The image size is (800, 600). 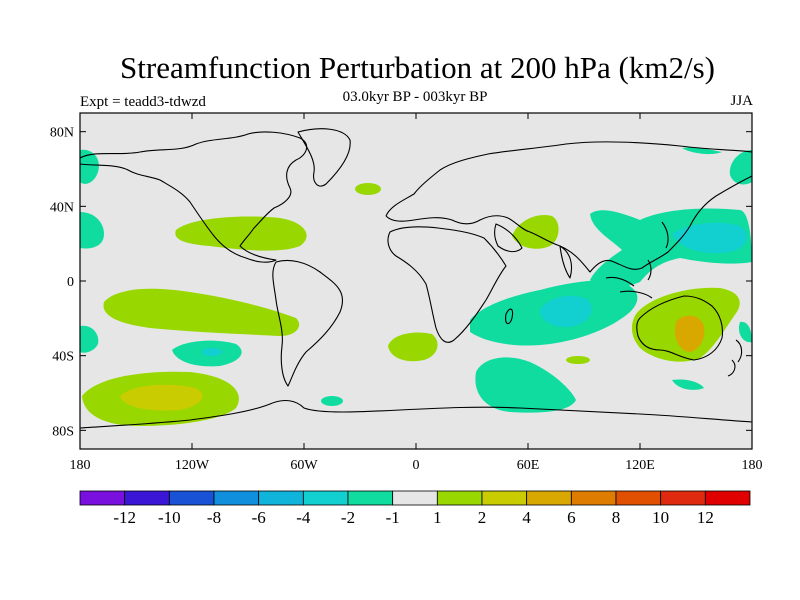 I want to click on australia-outline, so click(x=680, y=328).